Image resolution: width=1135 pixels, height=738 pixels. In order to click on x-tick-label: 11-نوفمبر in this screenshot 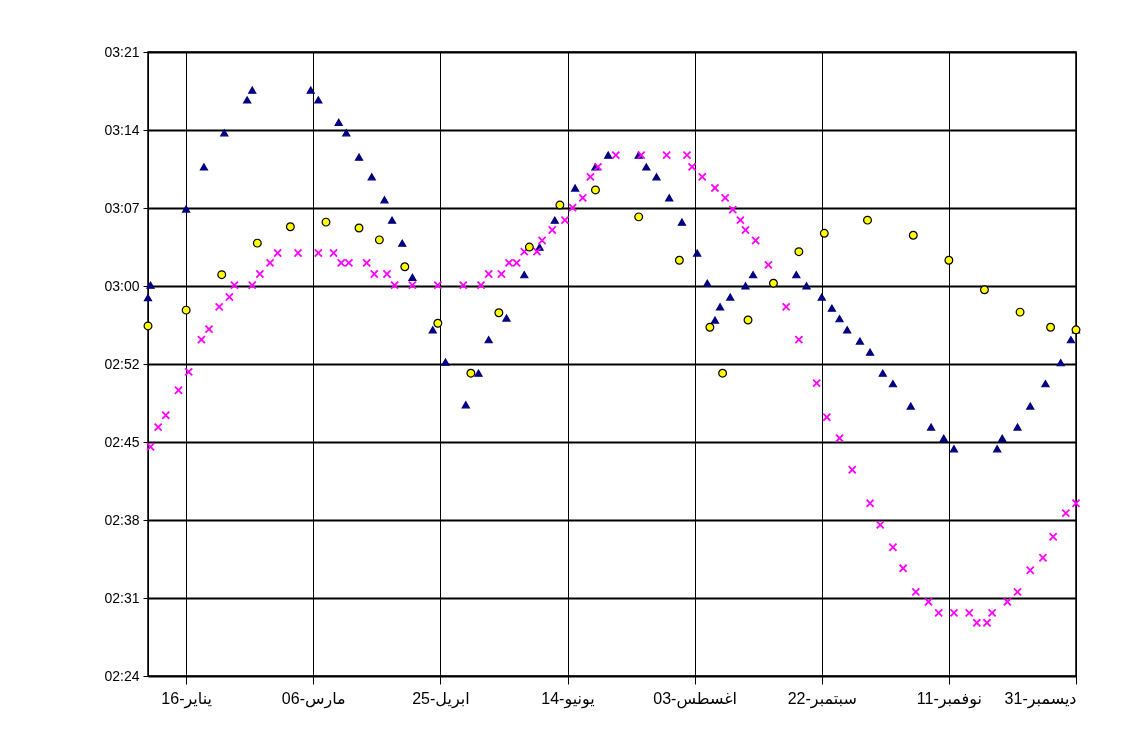, I will do `click(949, 699)`.